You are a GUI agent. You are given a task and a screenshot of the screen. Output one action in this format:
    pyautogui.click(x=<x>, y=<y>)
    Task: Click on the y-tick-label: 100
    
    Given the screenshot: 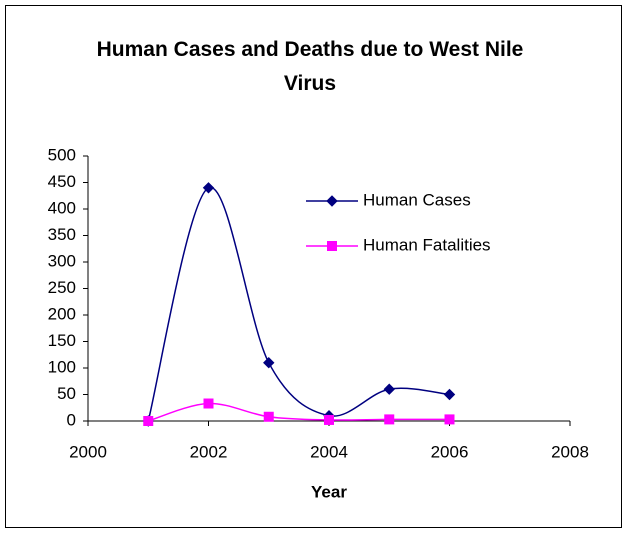 What is the action you would take?
    pyautogui.click(x=62, y=366)
    